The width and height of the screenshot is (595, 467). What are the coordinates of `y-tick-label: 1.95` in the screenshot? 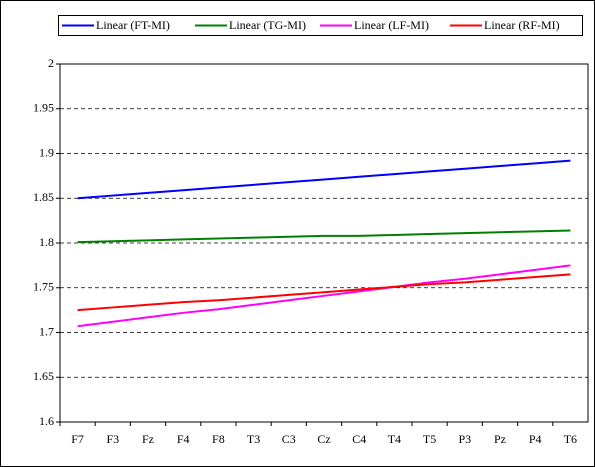 It's located at (43, 108).